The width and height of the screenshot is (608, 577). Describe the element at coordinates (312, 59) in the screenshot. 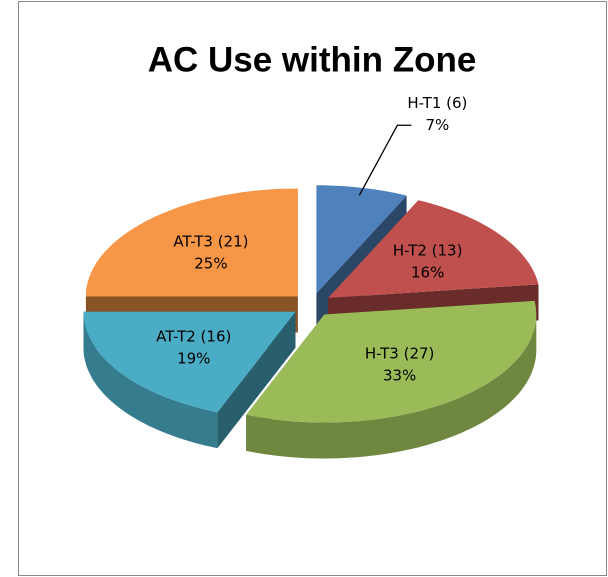

I see `chart-title: AC Use within Zone` at that location.